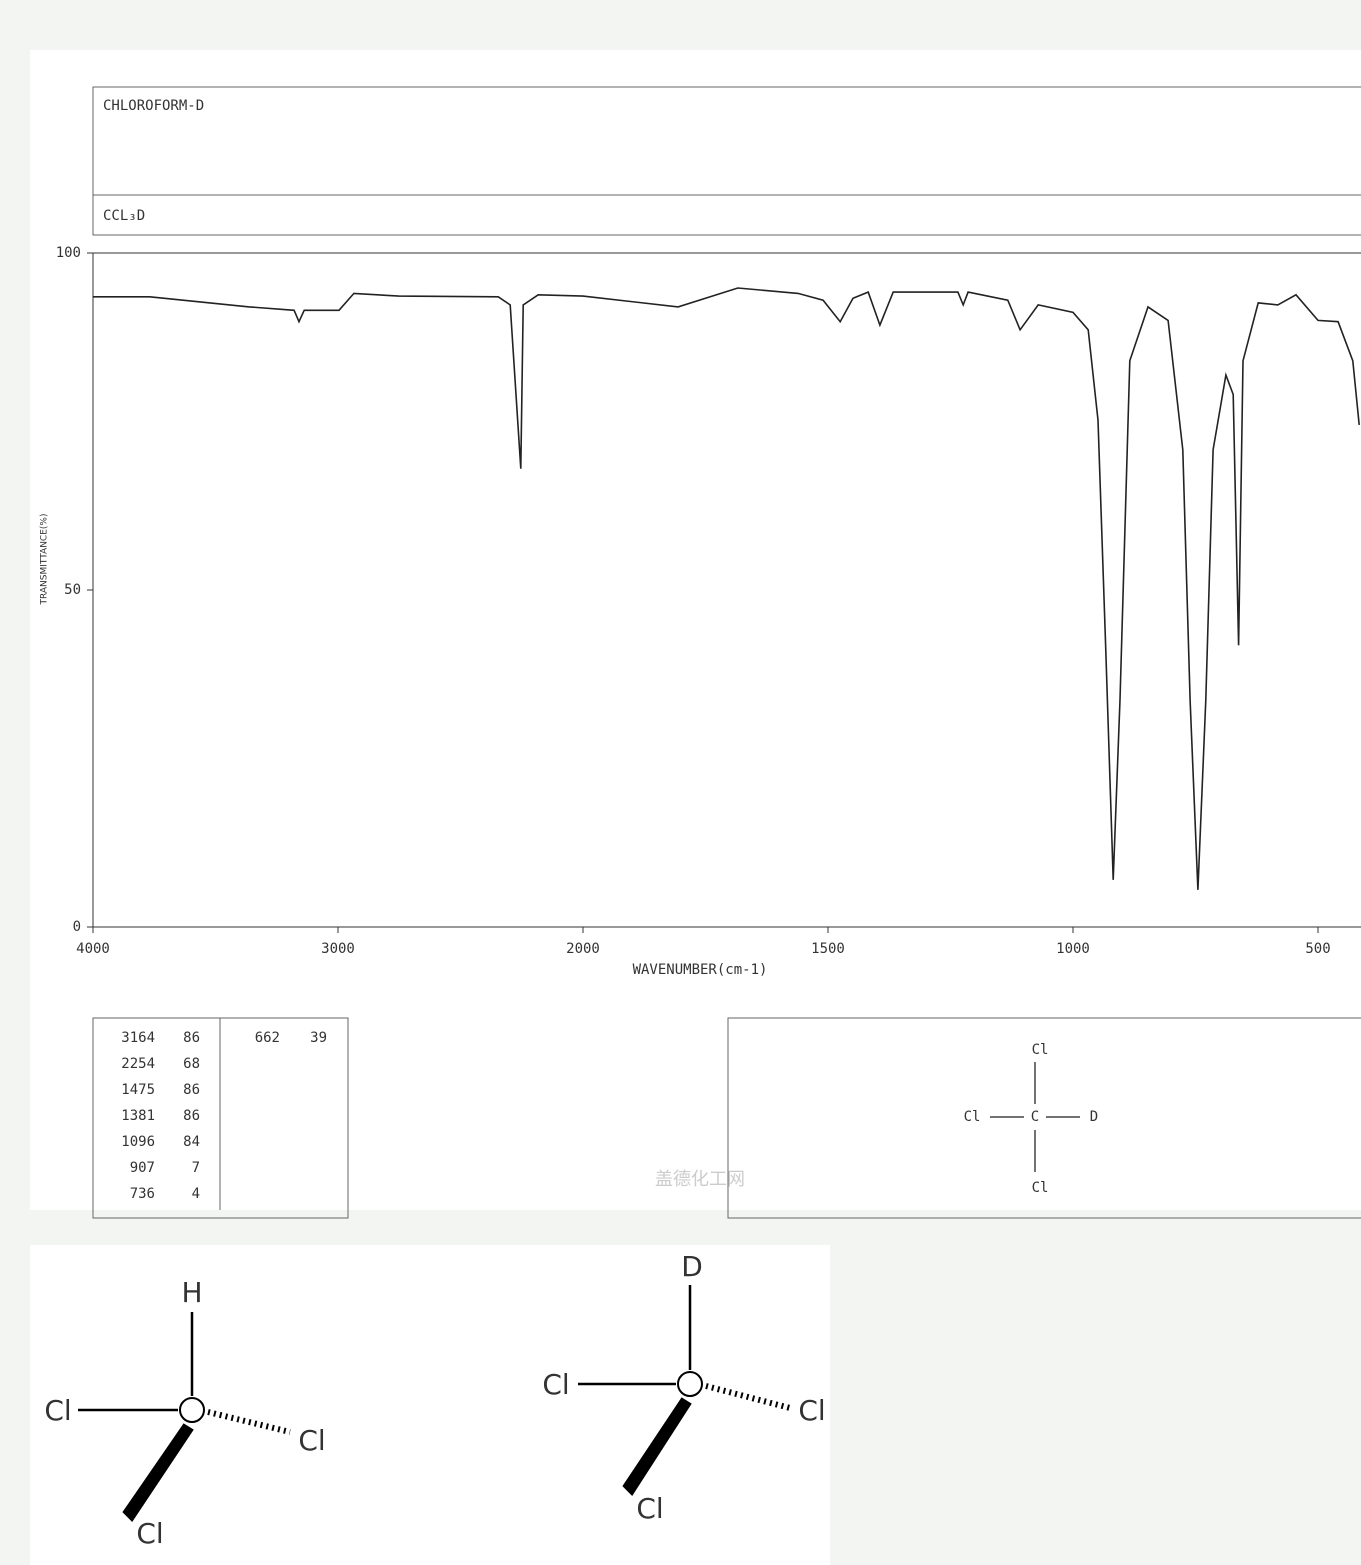 The image size is (1361, 1565). What do you see at coordinates (828, 949) in the screenshot?
I see `x-tick-label: 1500` at bounding box center [828, 949].